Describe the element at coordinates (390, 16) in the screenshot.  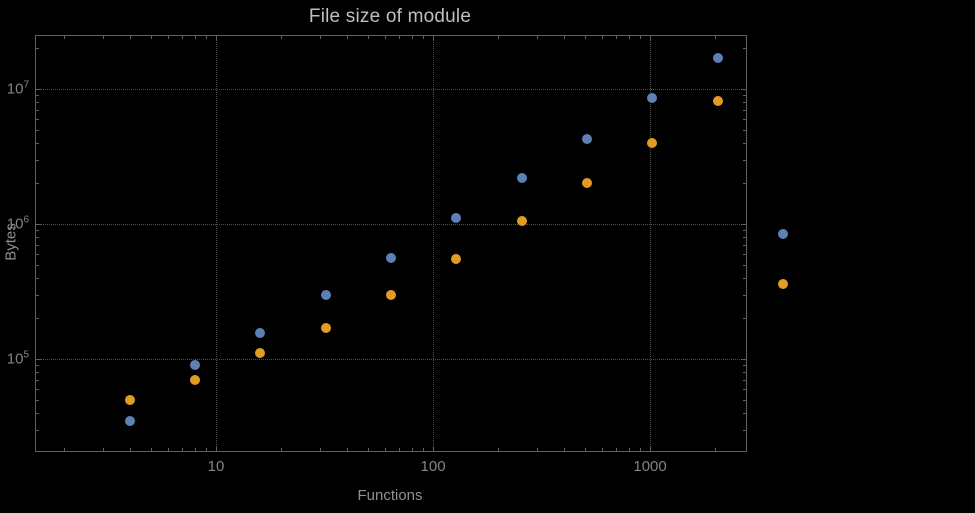
I see `chart-title: File size of module` at that location.